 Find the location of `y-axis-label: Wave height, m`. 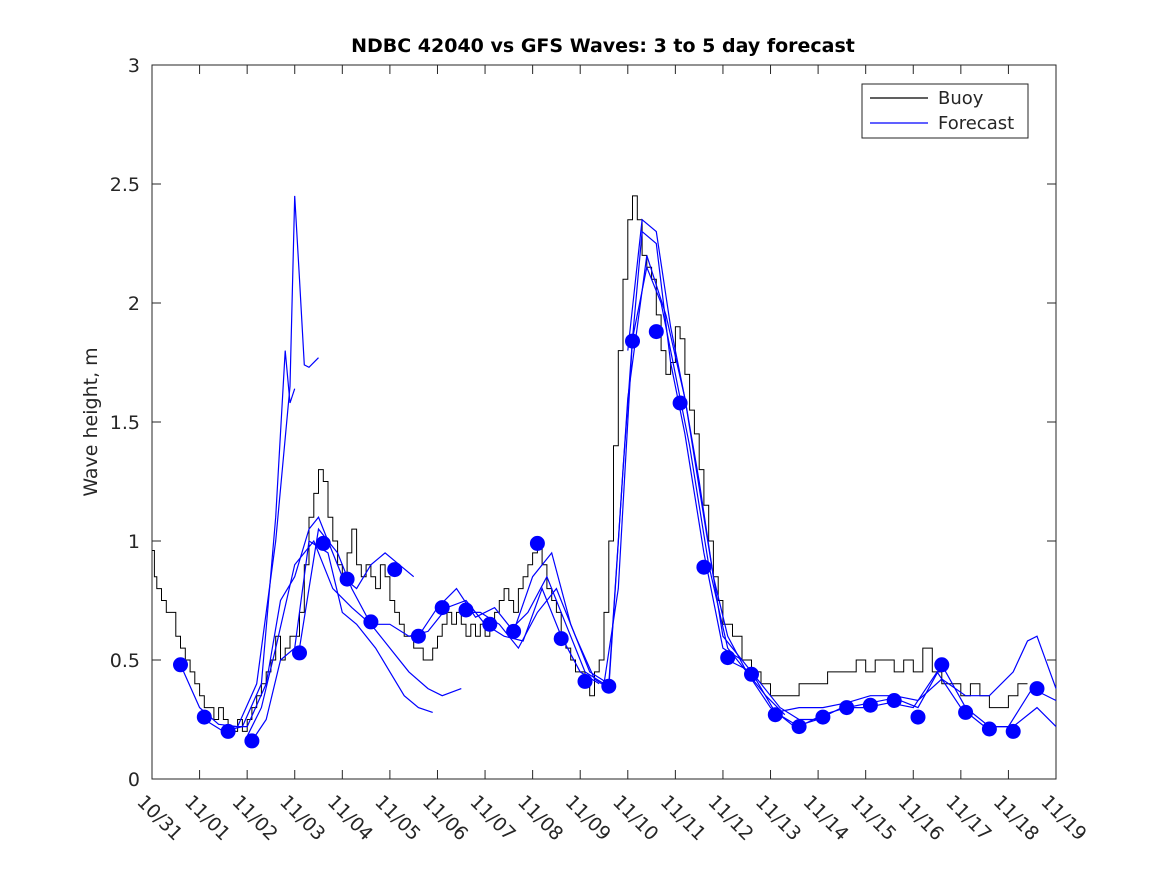

y-axis-label: Wave height, m is located at coordinates (91, 421).